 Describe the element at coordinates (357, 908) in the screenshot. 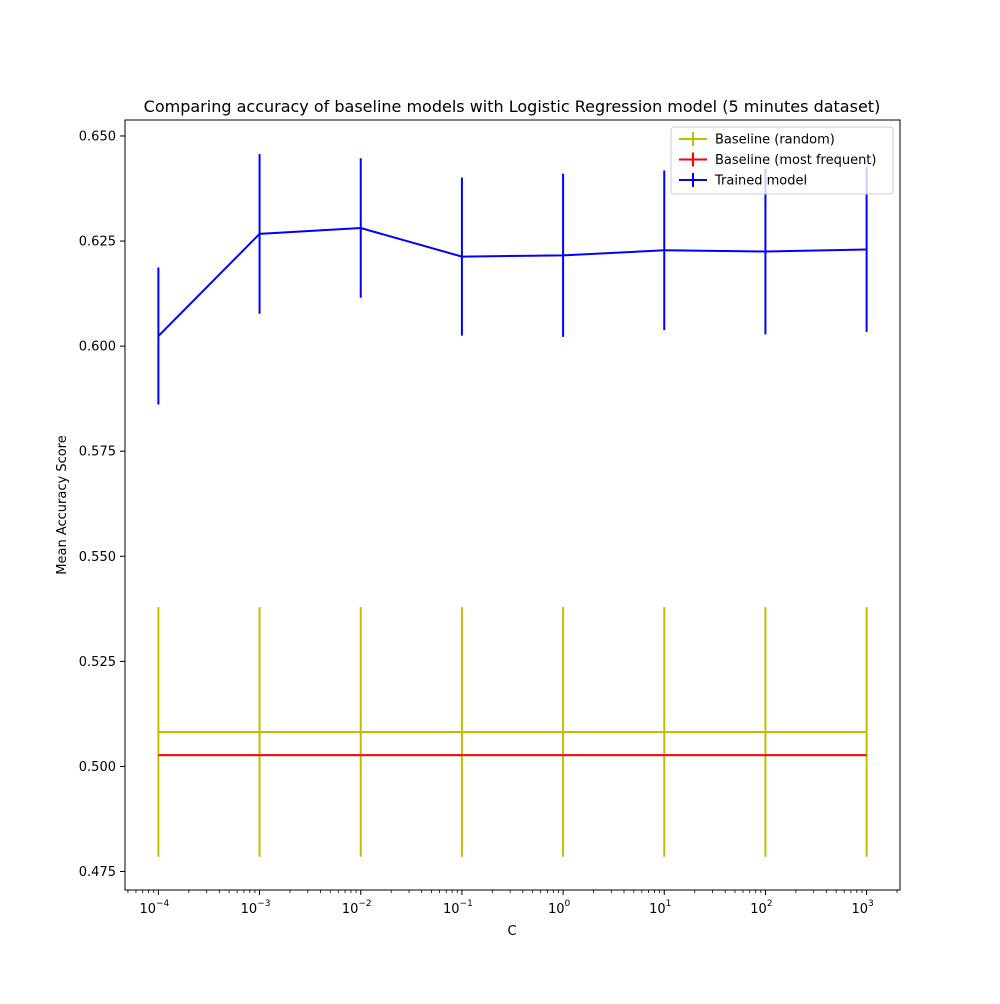

I see `x-tick-label: 10⁻²` at that location.